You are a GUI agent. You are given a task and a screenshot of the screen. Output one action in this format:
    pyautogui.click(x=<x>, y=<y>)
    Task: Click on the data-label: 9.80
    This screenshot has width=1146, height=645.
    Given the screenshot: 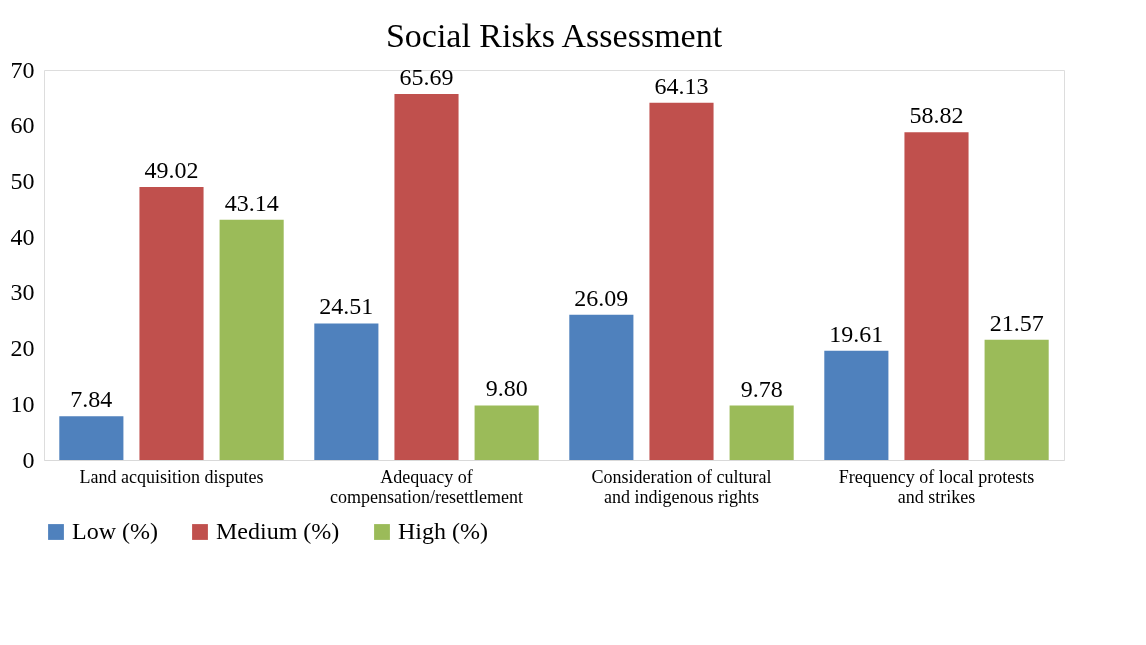 What is the action you would take?
    pyautogui.click(x=506, y=388)
    